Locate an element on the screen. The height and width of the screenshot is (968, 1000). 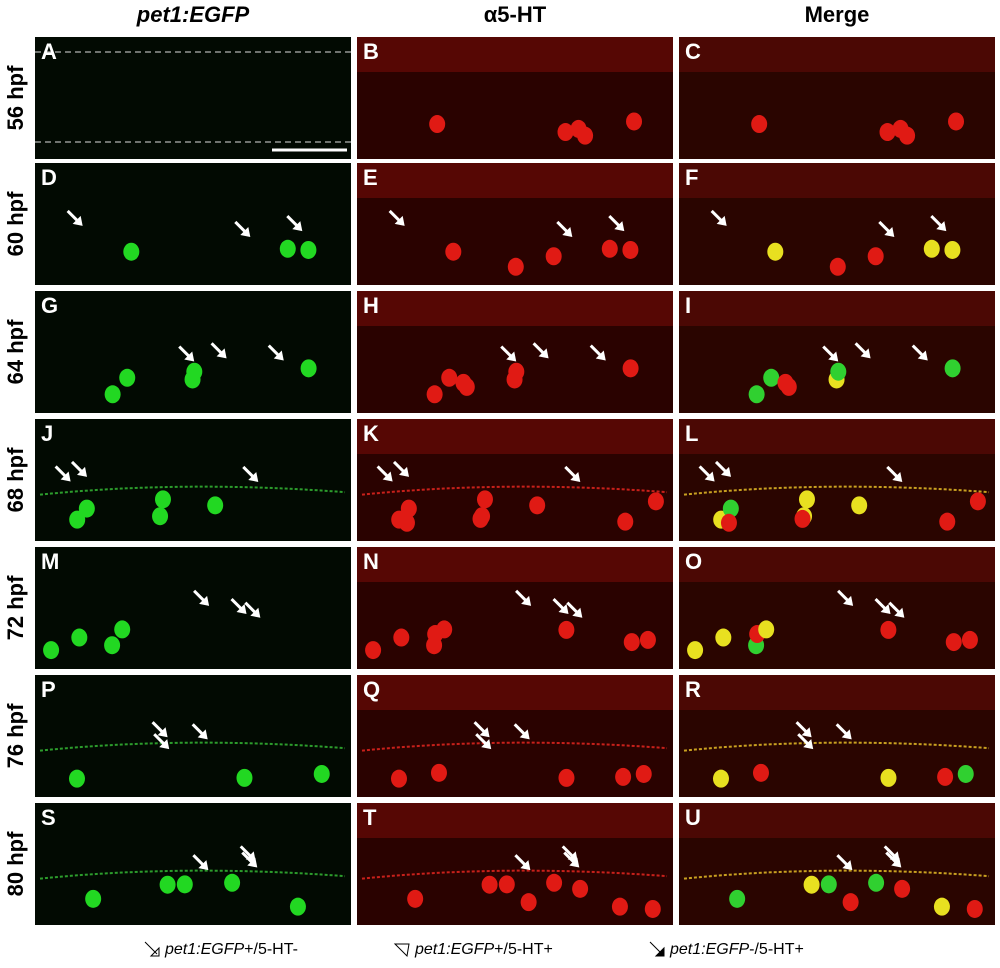
panel-letter: E is located at coordinates (370, 177).